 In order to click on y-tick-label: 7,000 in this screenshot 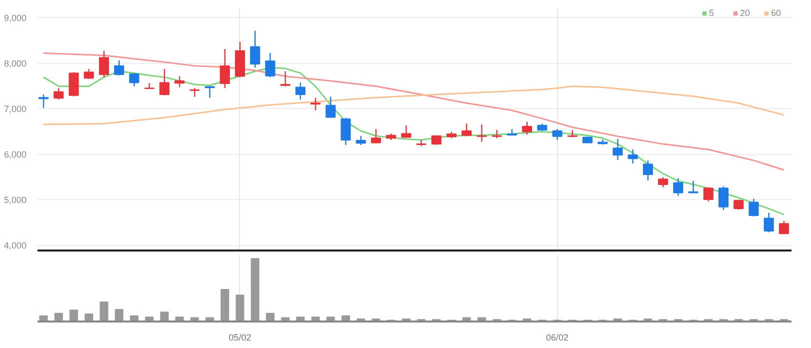, I will do `click(15, 109)`.